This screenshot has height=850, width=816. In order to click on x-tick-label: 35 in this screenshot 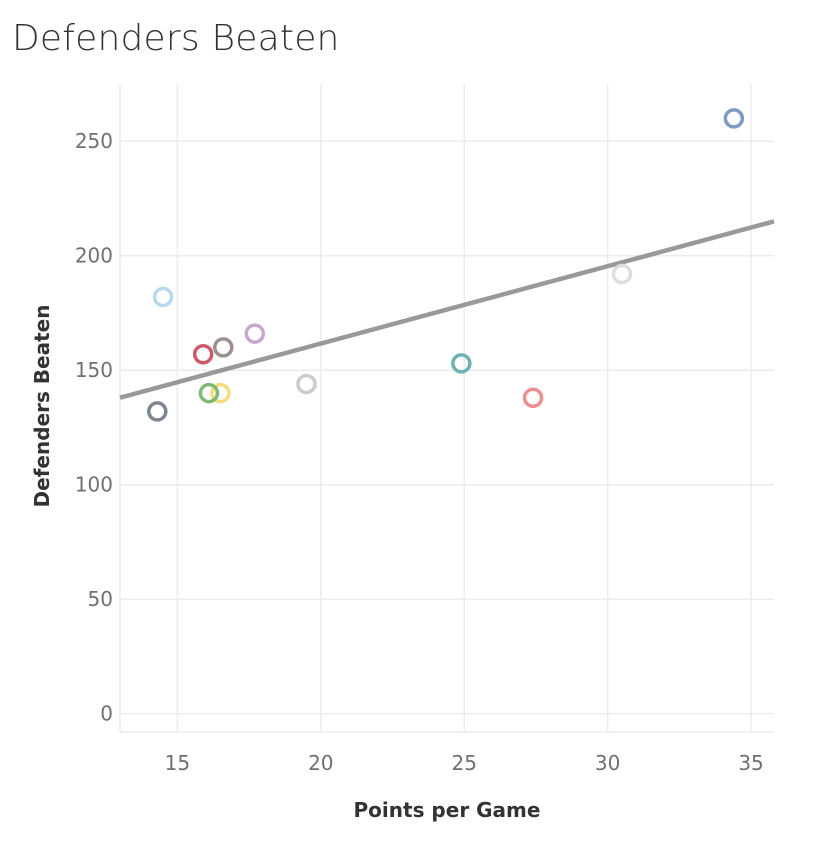, I will do `click(750, 763)`.